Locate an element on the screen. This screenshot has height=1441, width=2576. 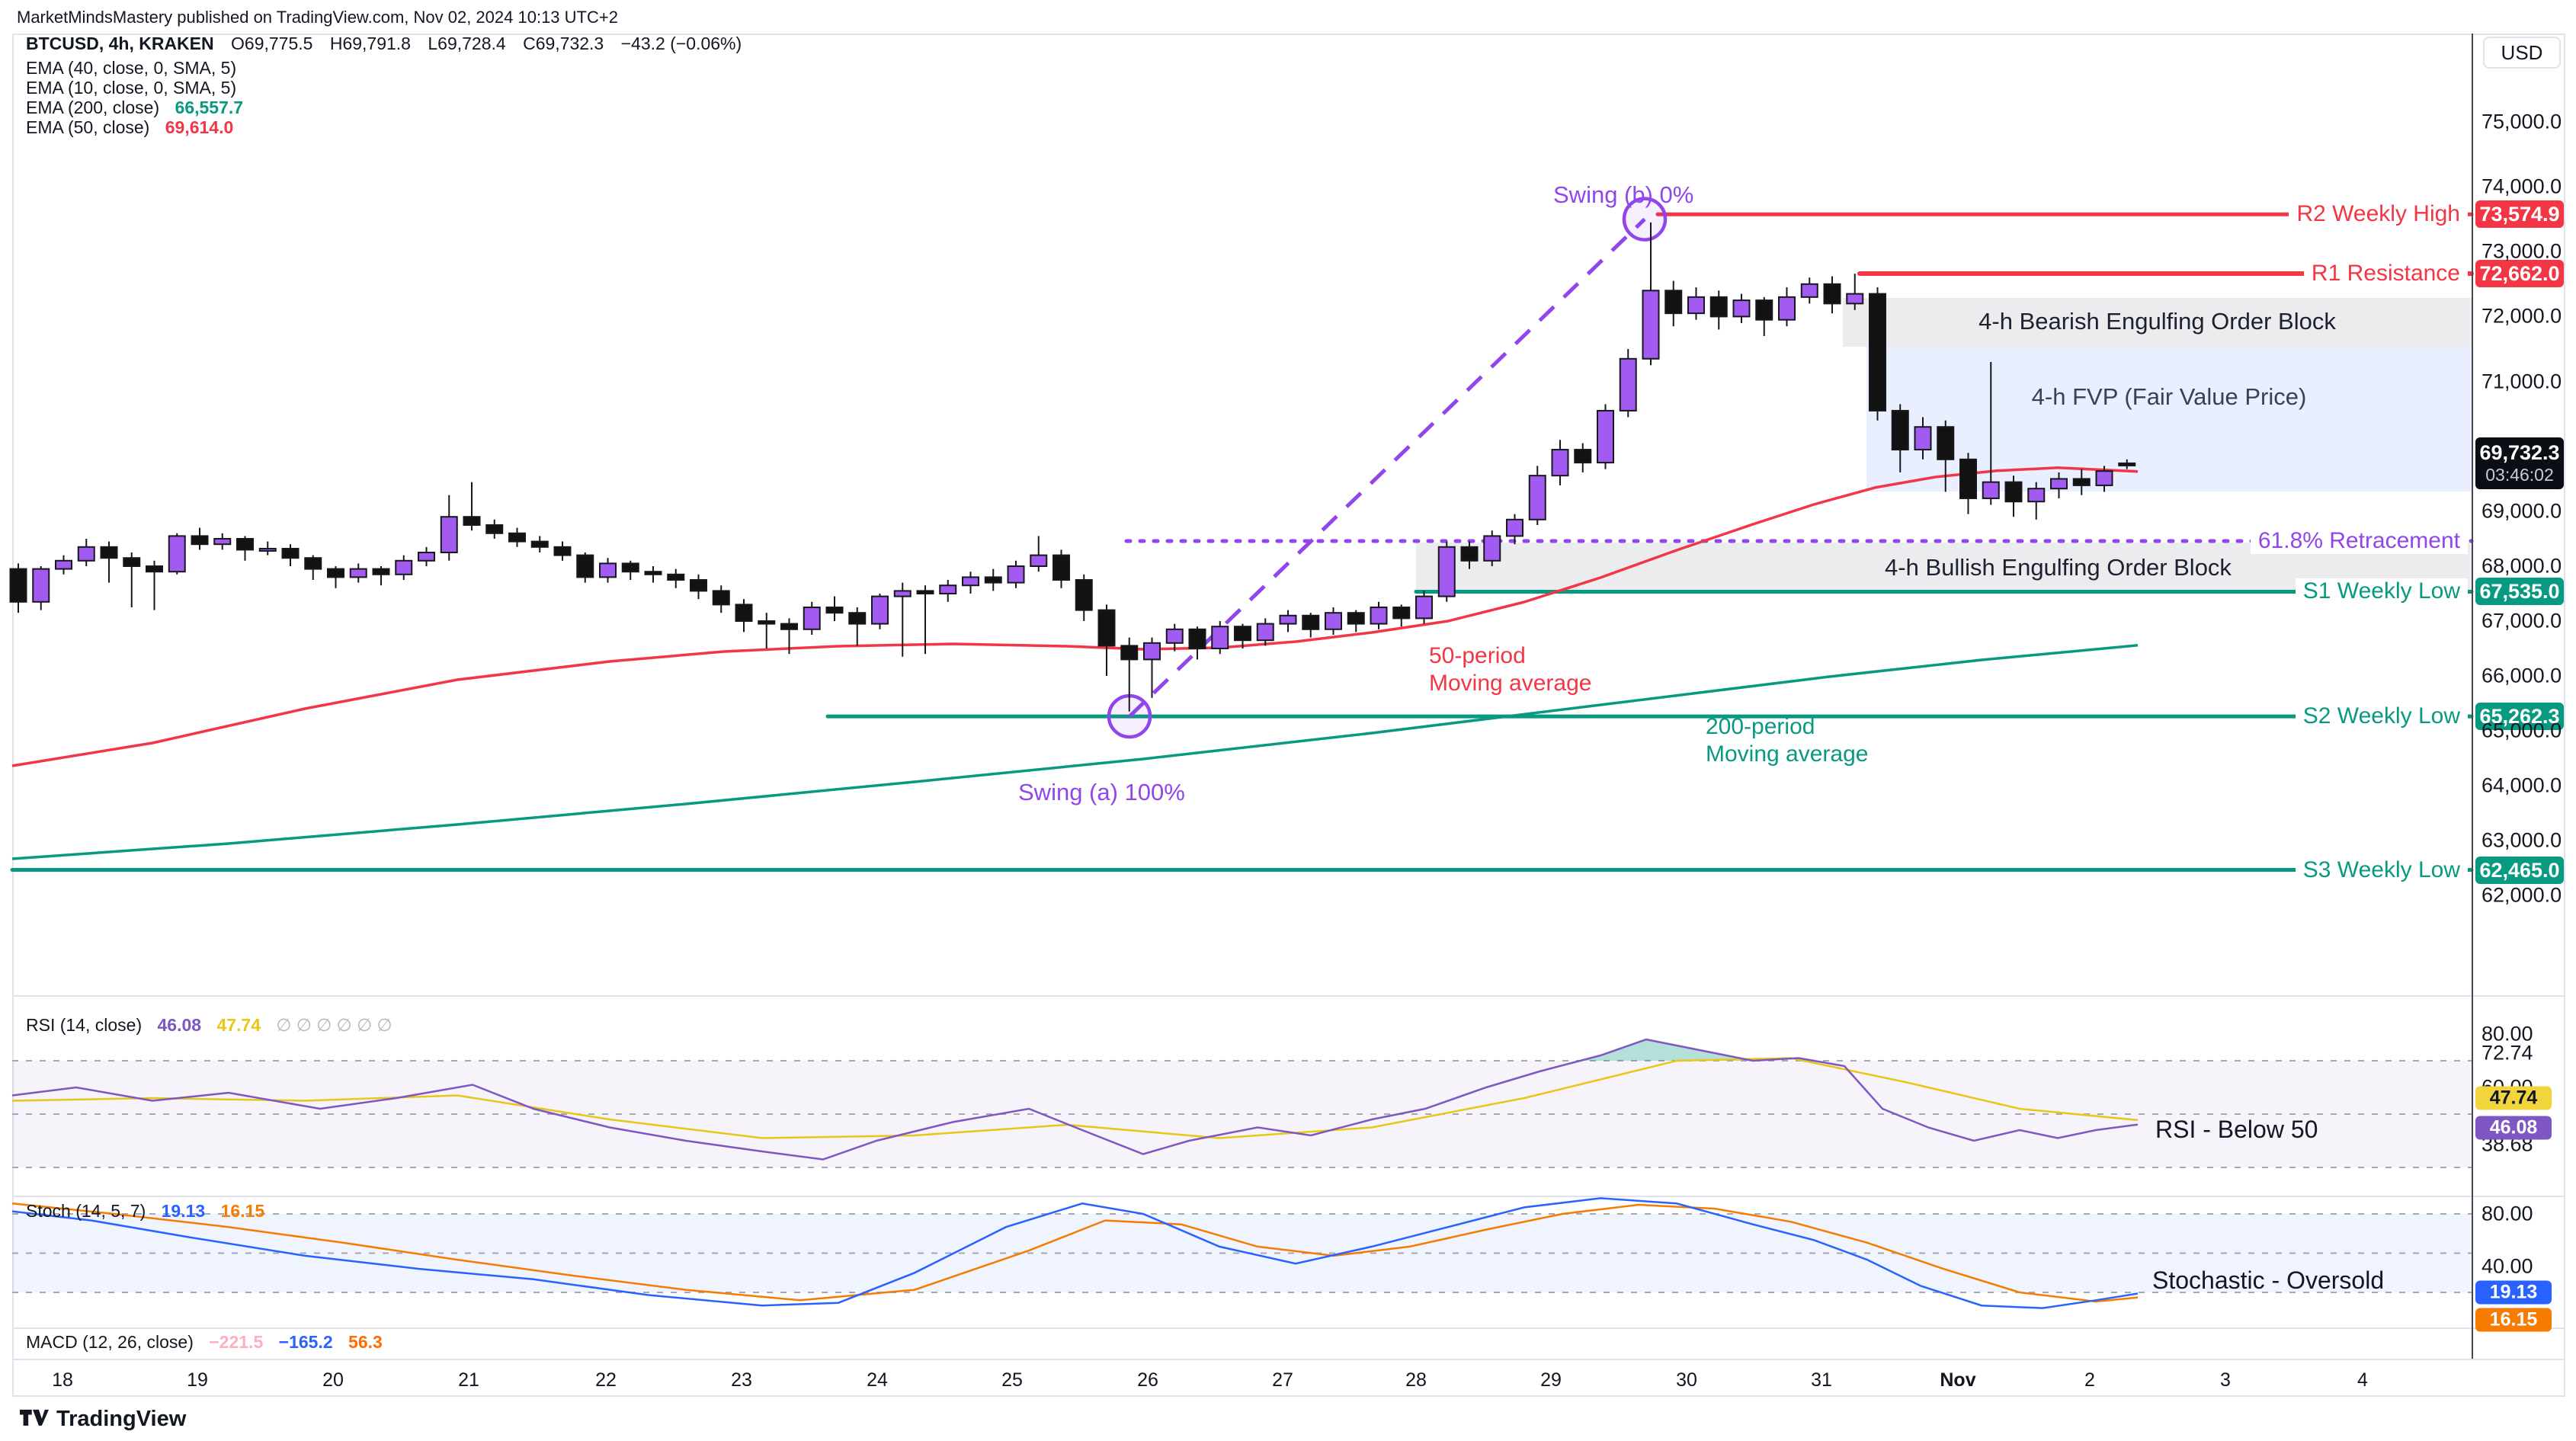
price-tick: 74,000.0 is located at coordinates (2521, 186).